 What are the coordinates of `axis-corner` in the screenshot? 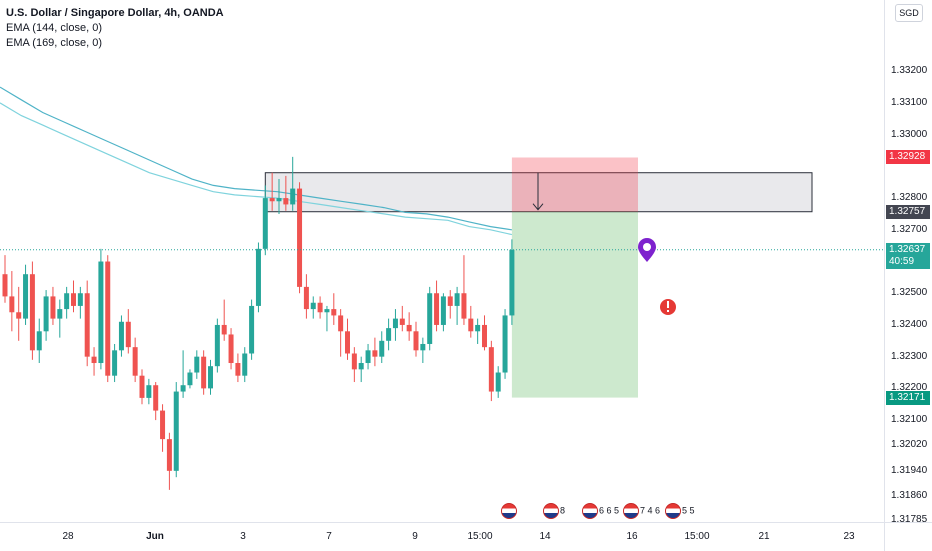 It's located at (908, 536).